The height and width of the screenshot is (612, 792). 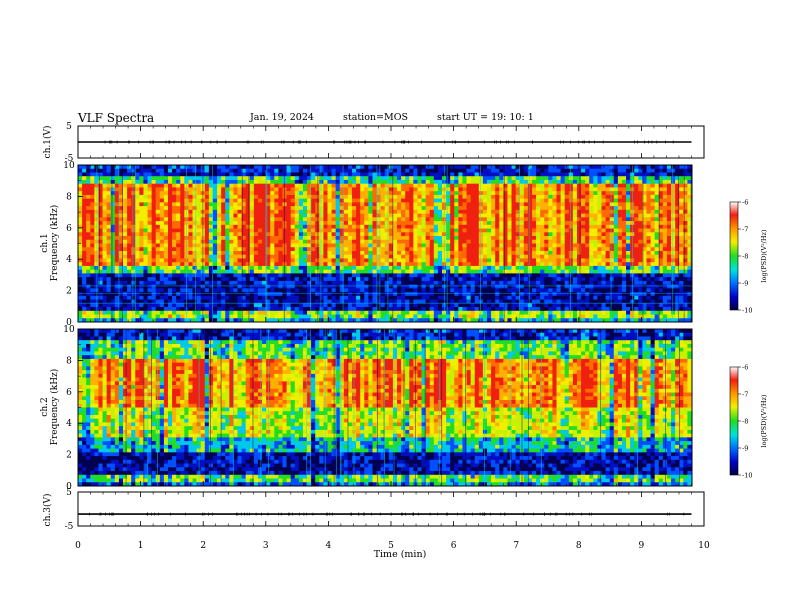 What do you see at coordinates (385, 142) in the screenshot?
I see `ch1-waveform-trace` at bounding box center [385, 142].